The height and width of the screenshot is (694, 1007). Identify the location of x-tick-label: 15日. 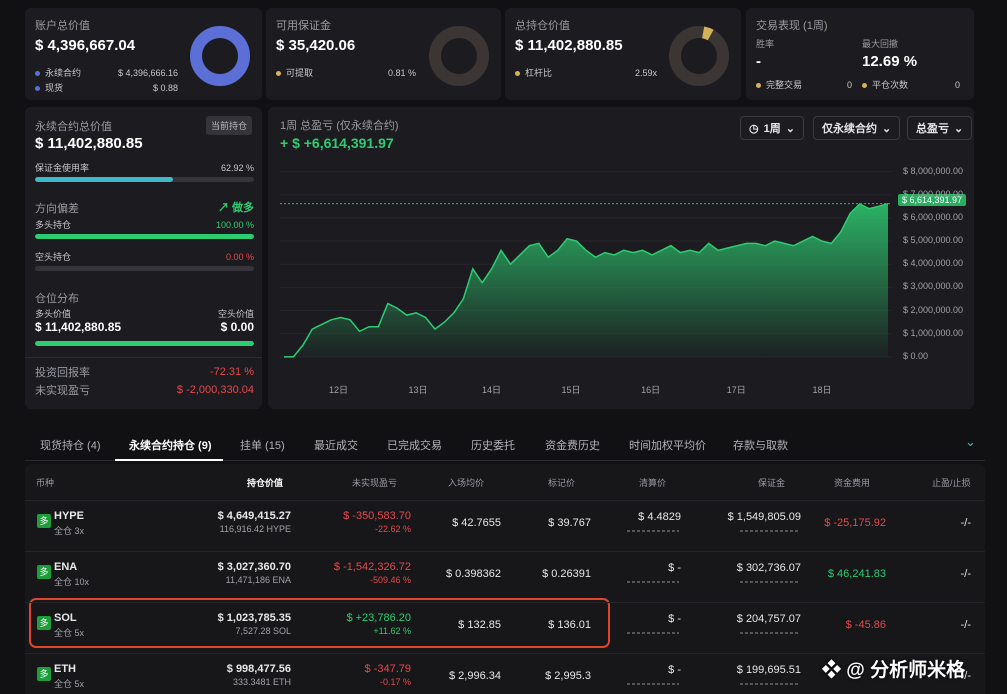
(571, 390).